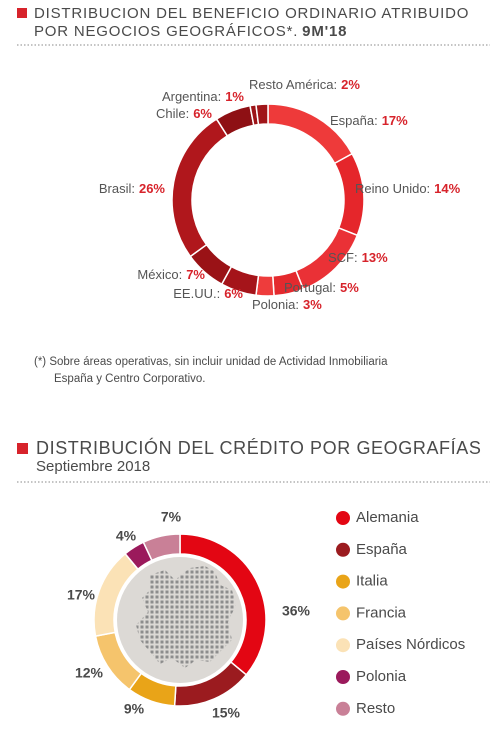  What do you see at coordinates (447, 188) in the screenshot?
I see `value-label: 14%` at bounding box center [447, 188].